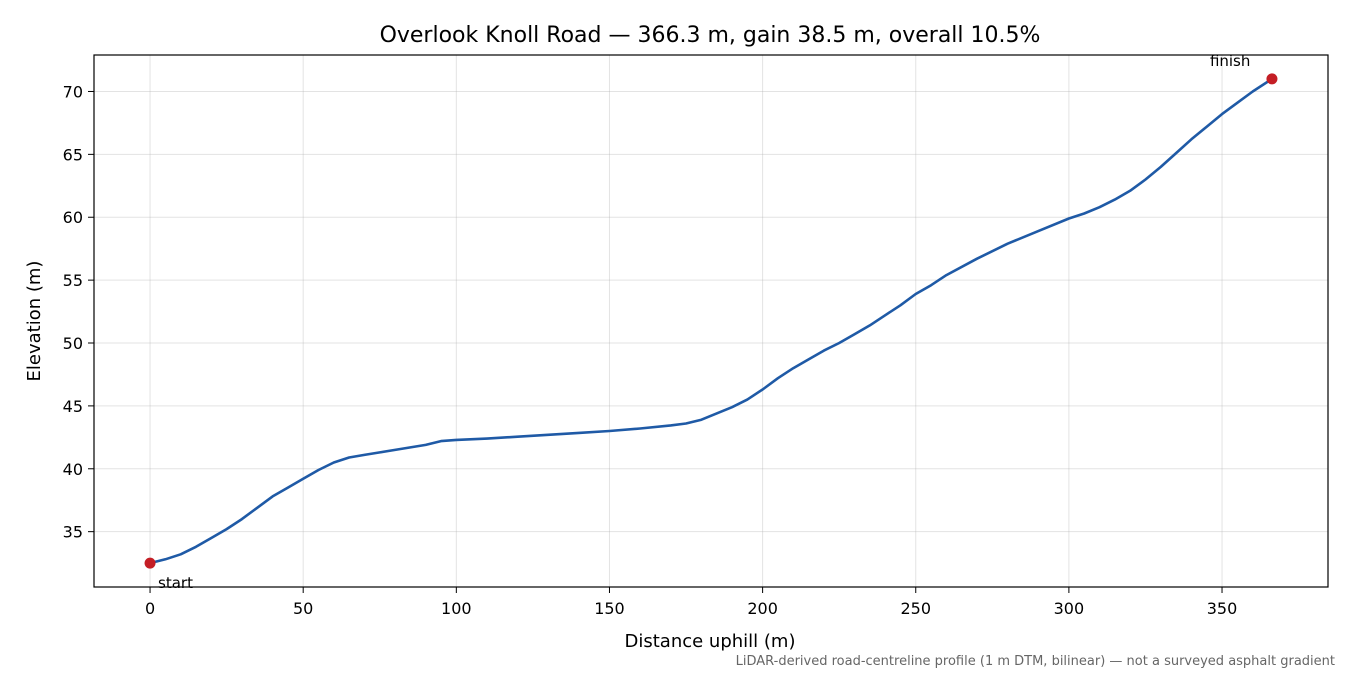  I want to click on x-tick-label: 250, so click(915, 608).